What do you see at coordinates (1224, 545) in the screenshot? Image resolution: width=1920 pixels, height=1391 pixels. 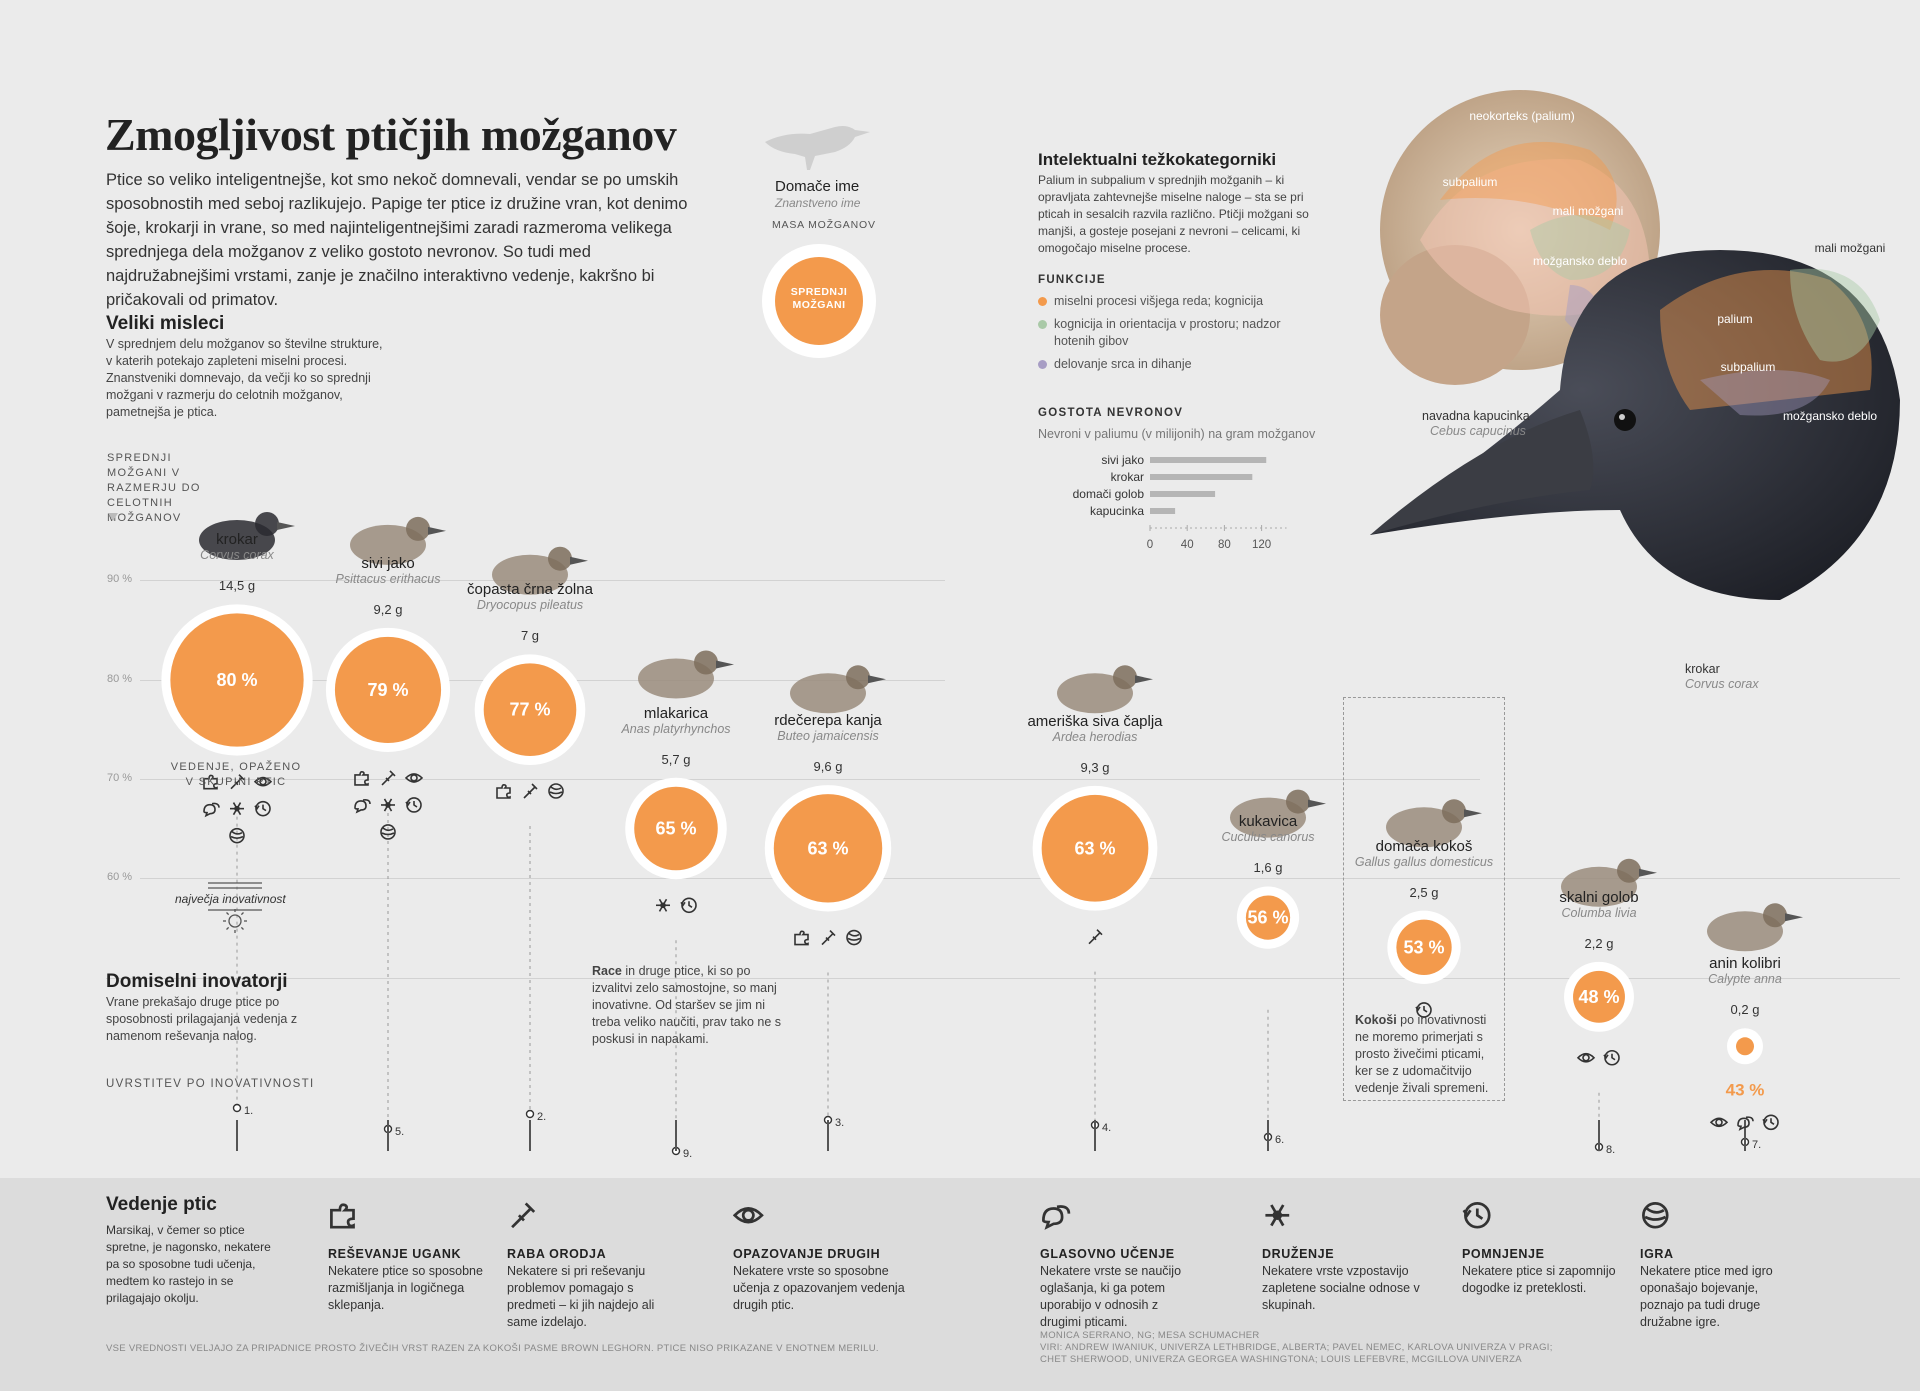 I see `density-tick-label: 80` at bounding box center [1224, 545].